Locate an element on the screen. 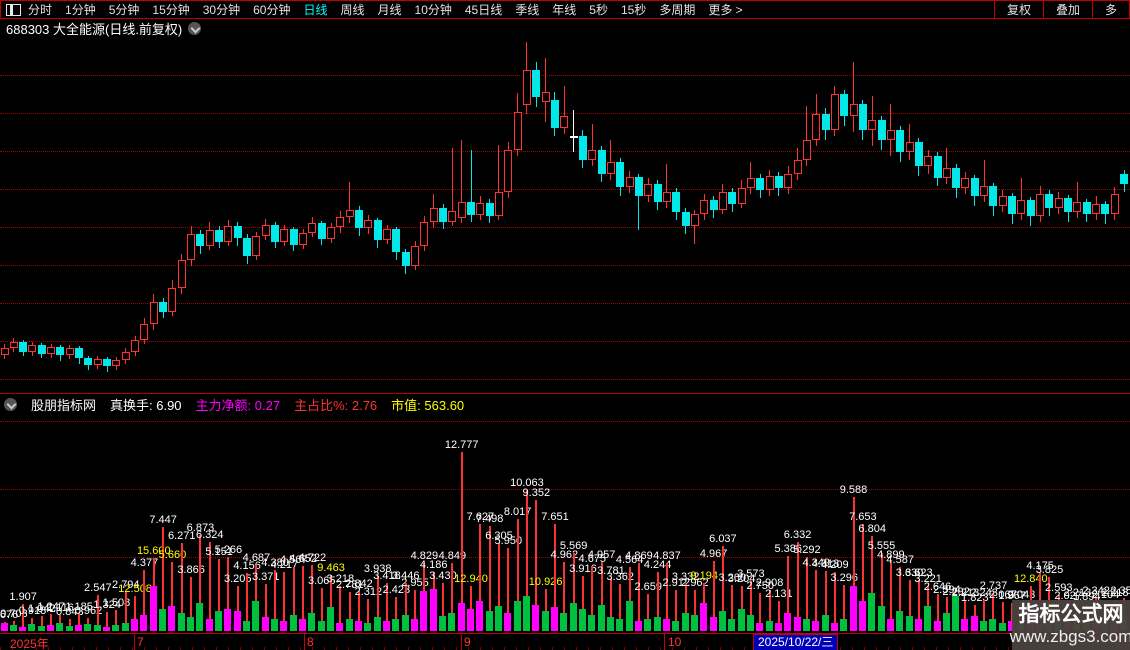 This screenshot has height=650, width=1130. toolbar-item-多: 多 is located at coordinates (1110, 9).